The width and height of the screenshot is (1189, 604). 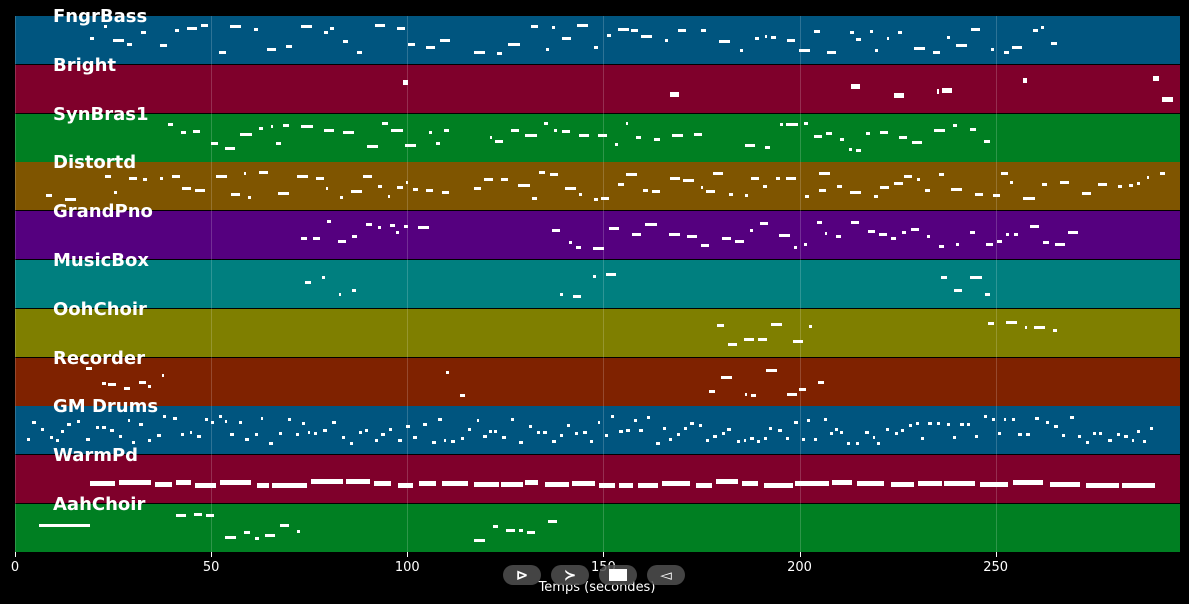 What do you see at coordinates (99, 504) in the screenshot?
I see `track-label: AahChoir` at bounding box center [99, 504].